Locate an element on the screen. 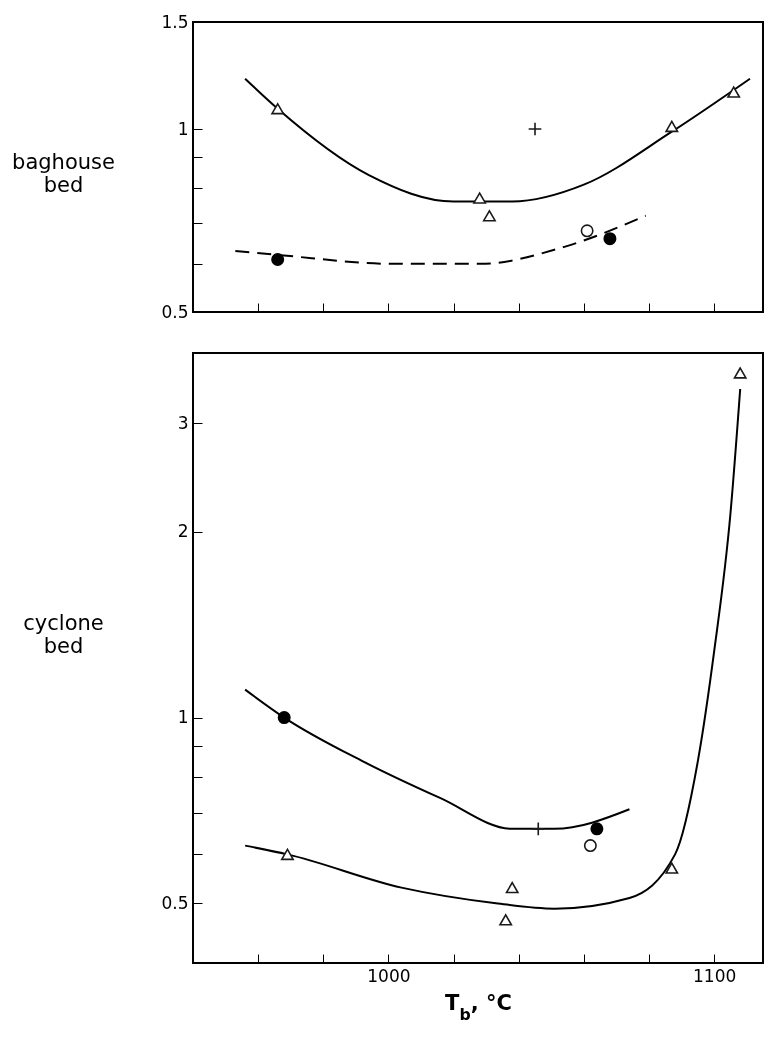 This screenshot has height=1061, width=773. y-axis-title: baghouse bed is located at coordinates (63, 173).